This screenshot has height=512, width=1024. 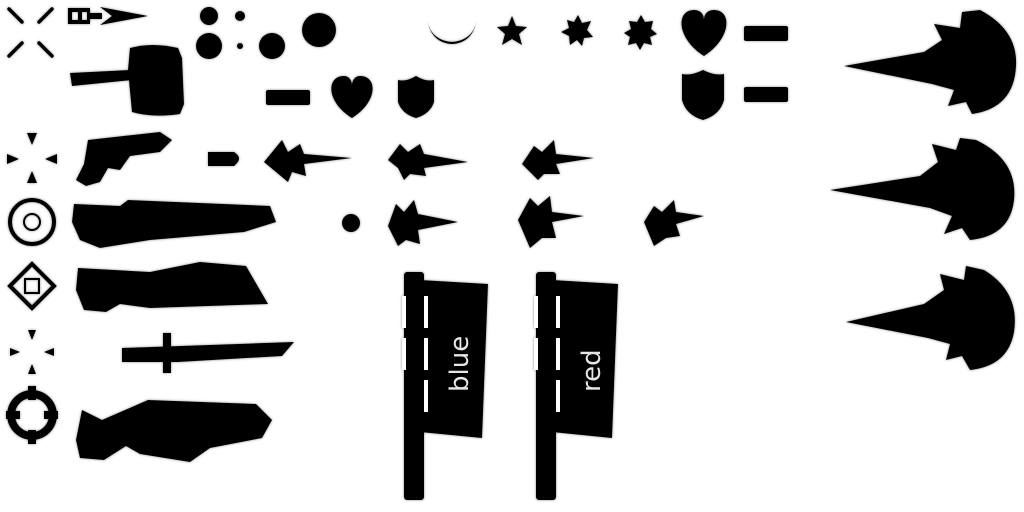 What do you see at coordinates (923, 190) in the screenshot?
I see `muzzle-flash-large-icon` at bounding box center [923, 190].